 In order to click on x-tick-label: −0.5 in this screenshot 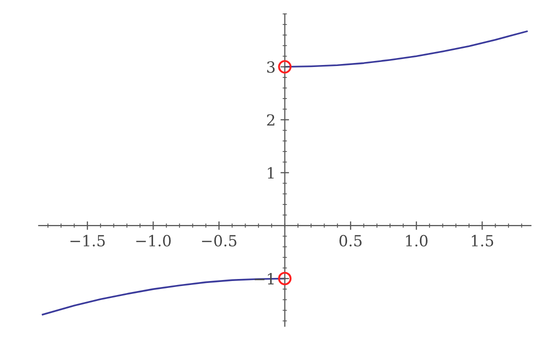, I will do `click(219, 240)`.